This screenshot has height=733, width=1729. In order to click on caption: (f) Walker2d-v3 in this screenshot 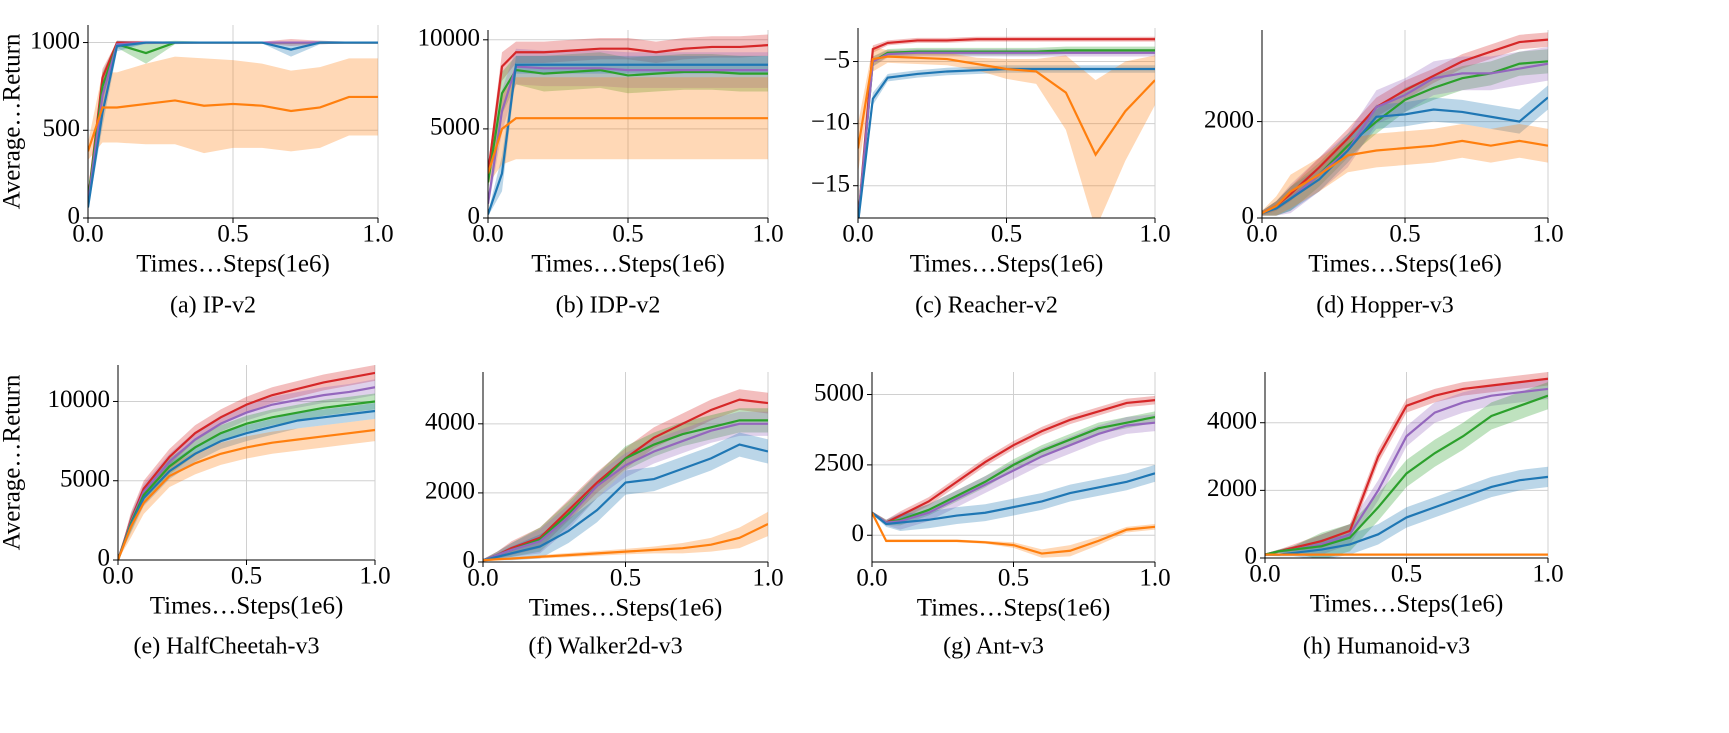, I will do `click(605, 647)`.